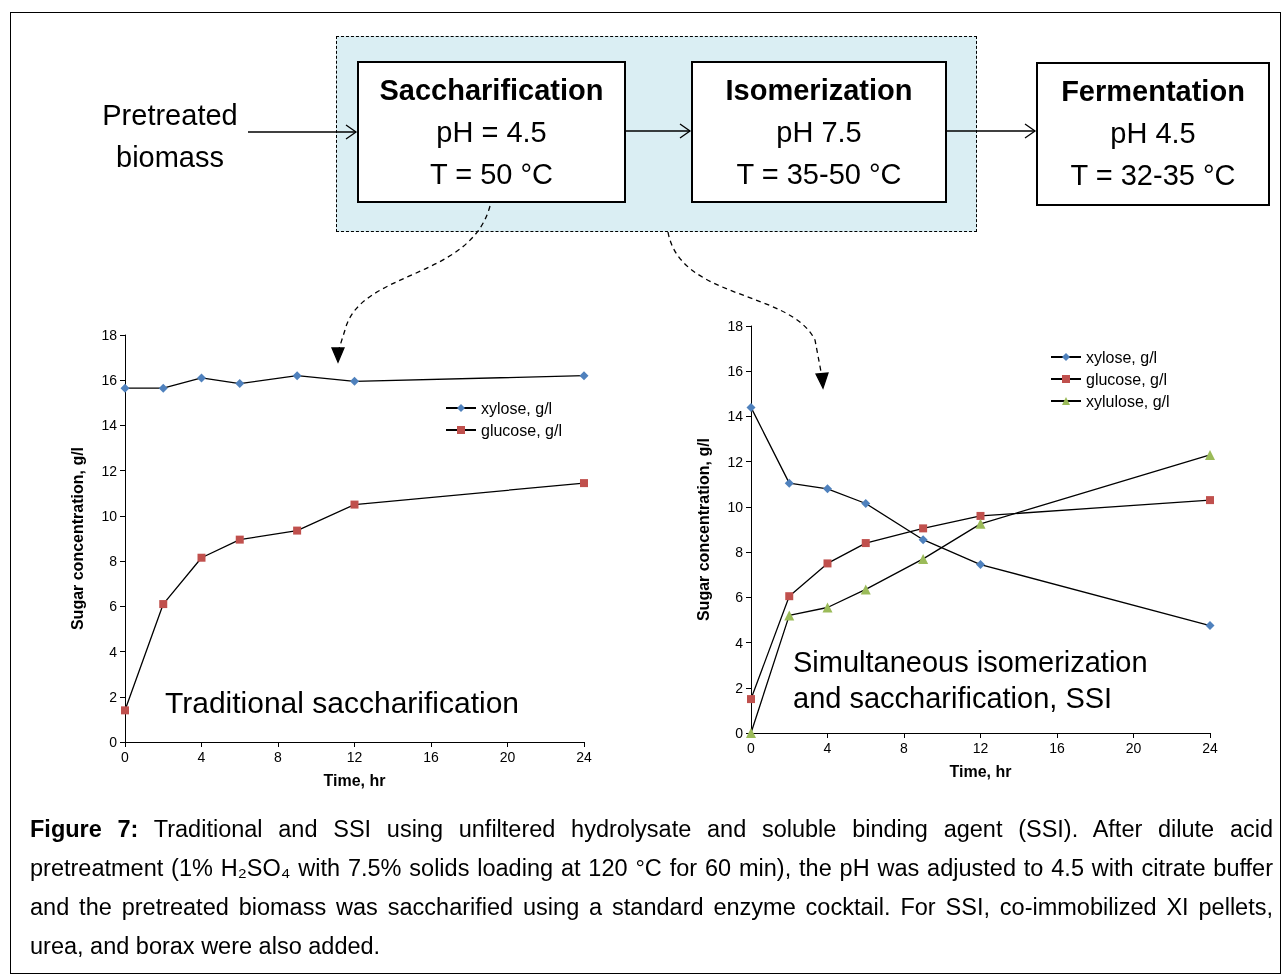 Image resolution: width=1283 pixels, height=979 pixels. What do you see at coordinates (819, 90) in the screenshot?
I see `text: Isomerization` at bounding box center [819, 90].